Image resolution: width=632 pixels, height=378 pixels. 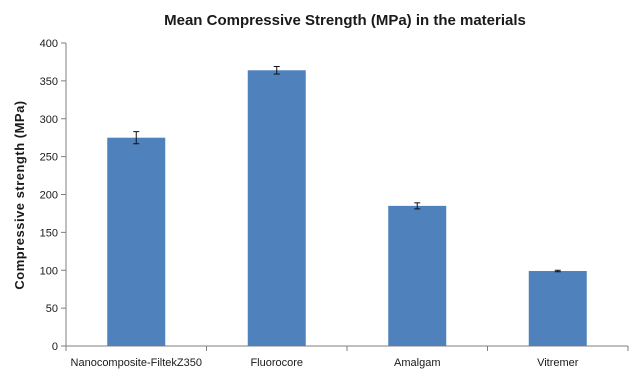 I want to click on x-category-label: Nanocomposite-FiltekZ350, so click(x=136, y=363).